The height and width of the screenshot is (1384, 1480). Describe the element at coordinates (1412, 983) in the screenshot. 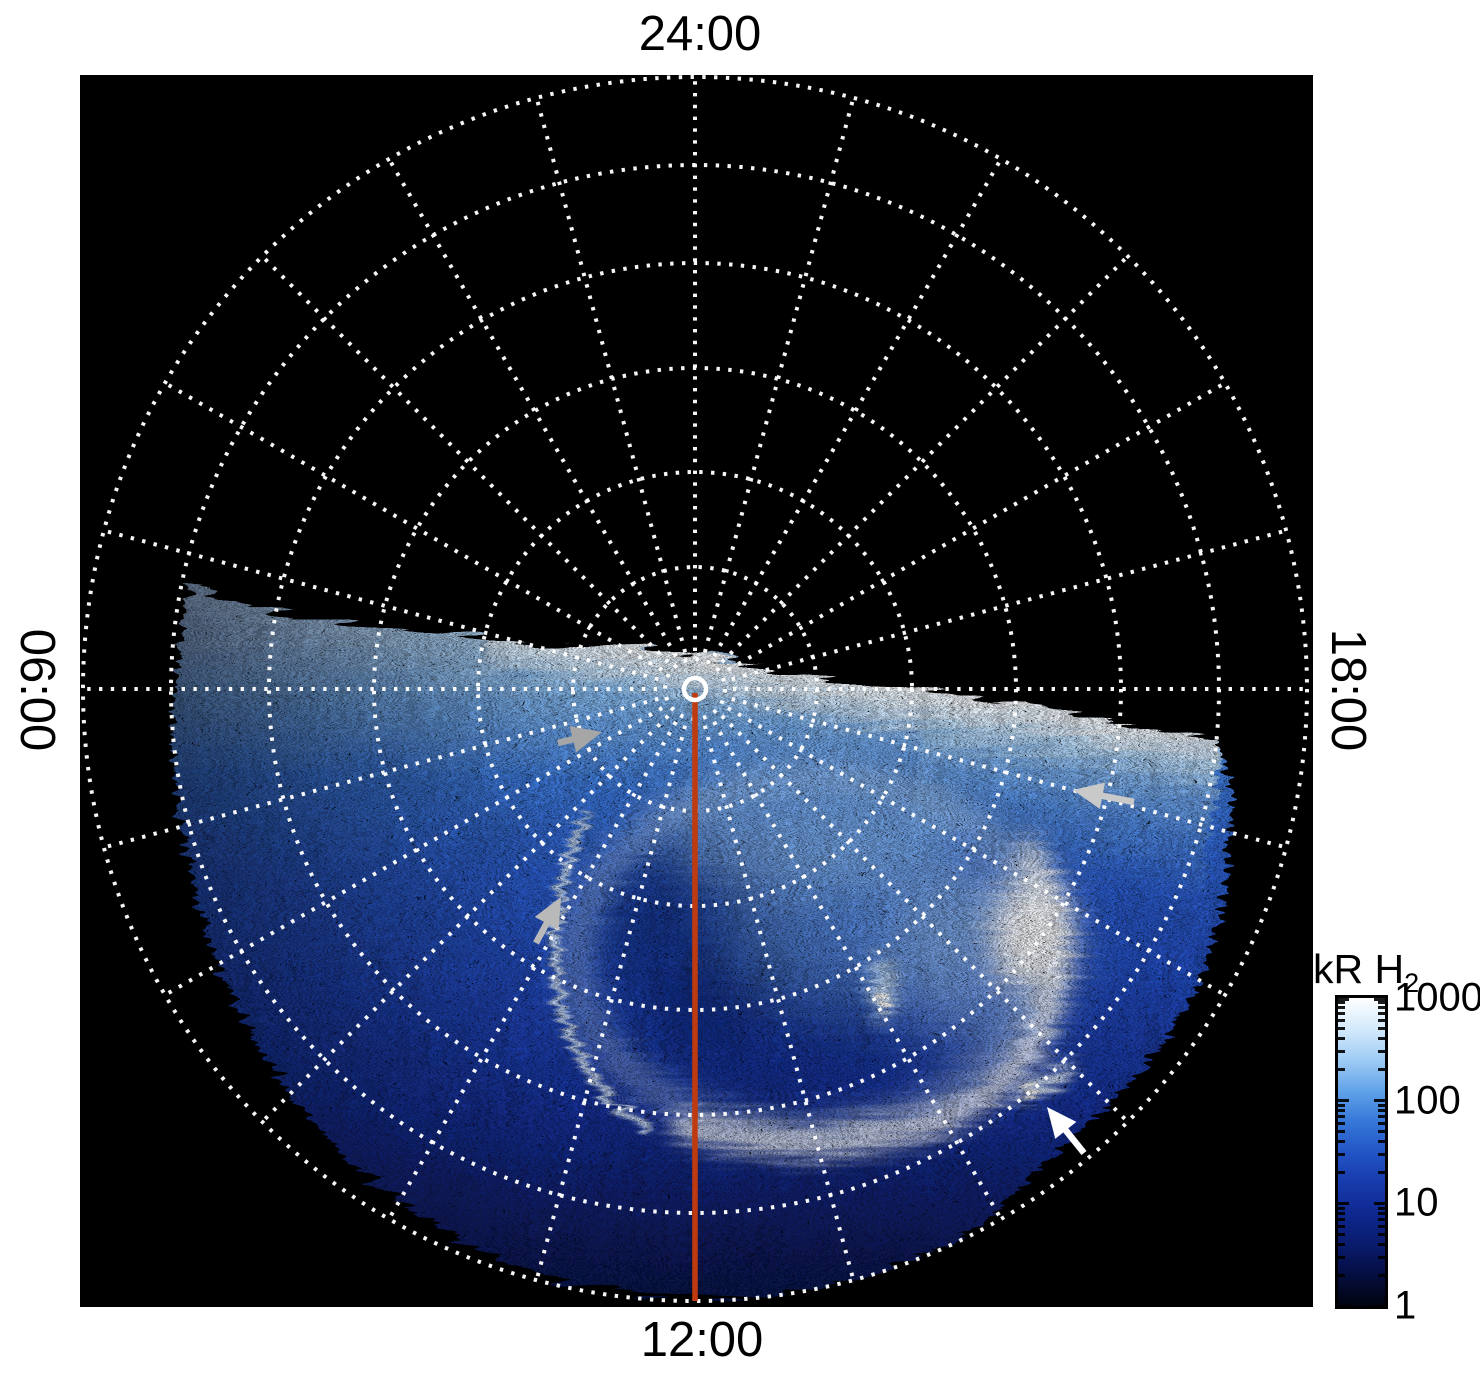

I see `colorbar-title-subscript: 2` at that location.